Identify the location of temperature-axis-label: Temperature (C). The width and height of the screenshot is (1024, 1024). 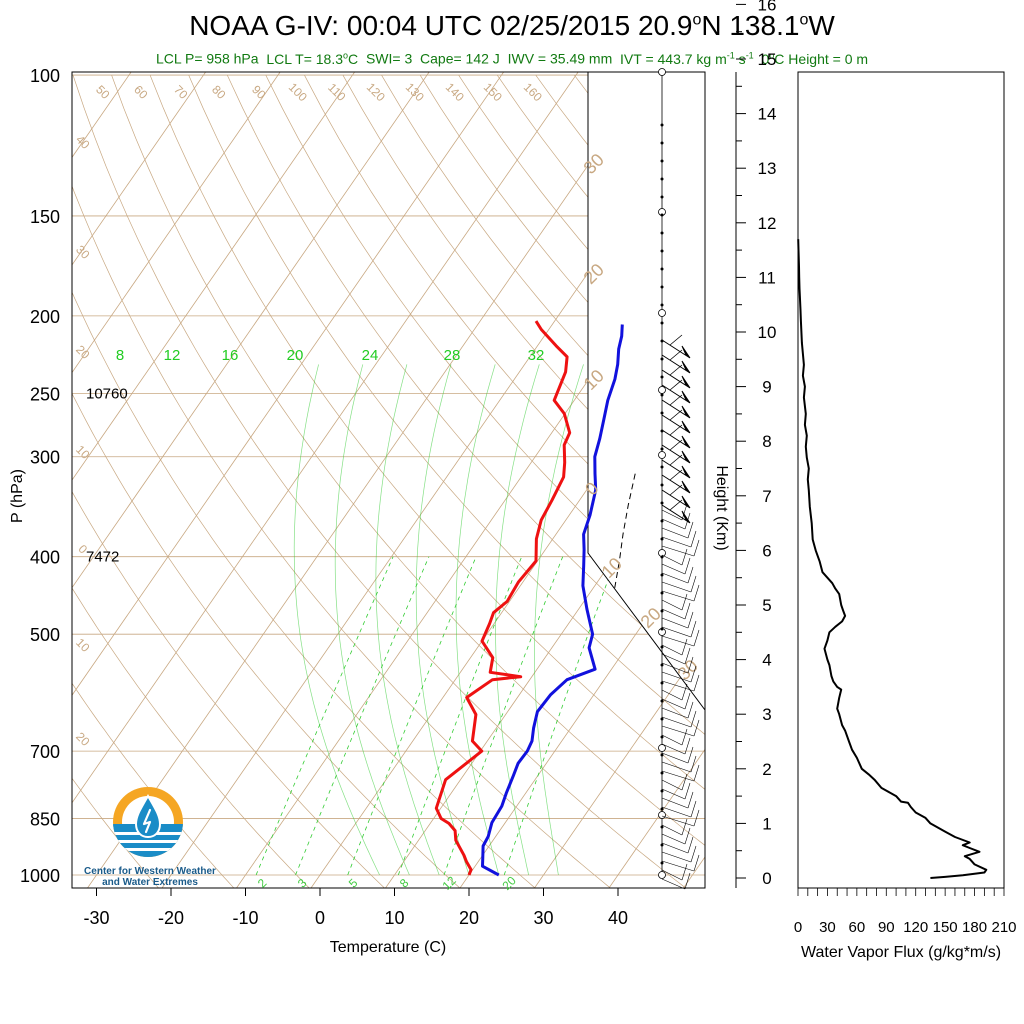
(388, 947).